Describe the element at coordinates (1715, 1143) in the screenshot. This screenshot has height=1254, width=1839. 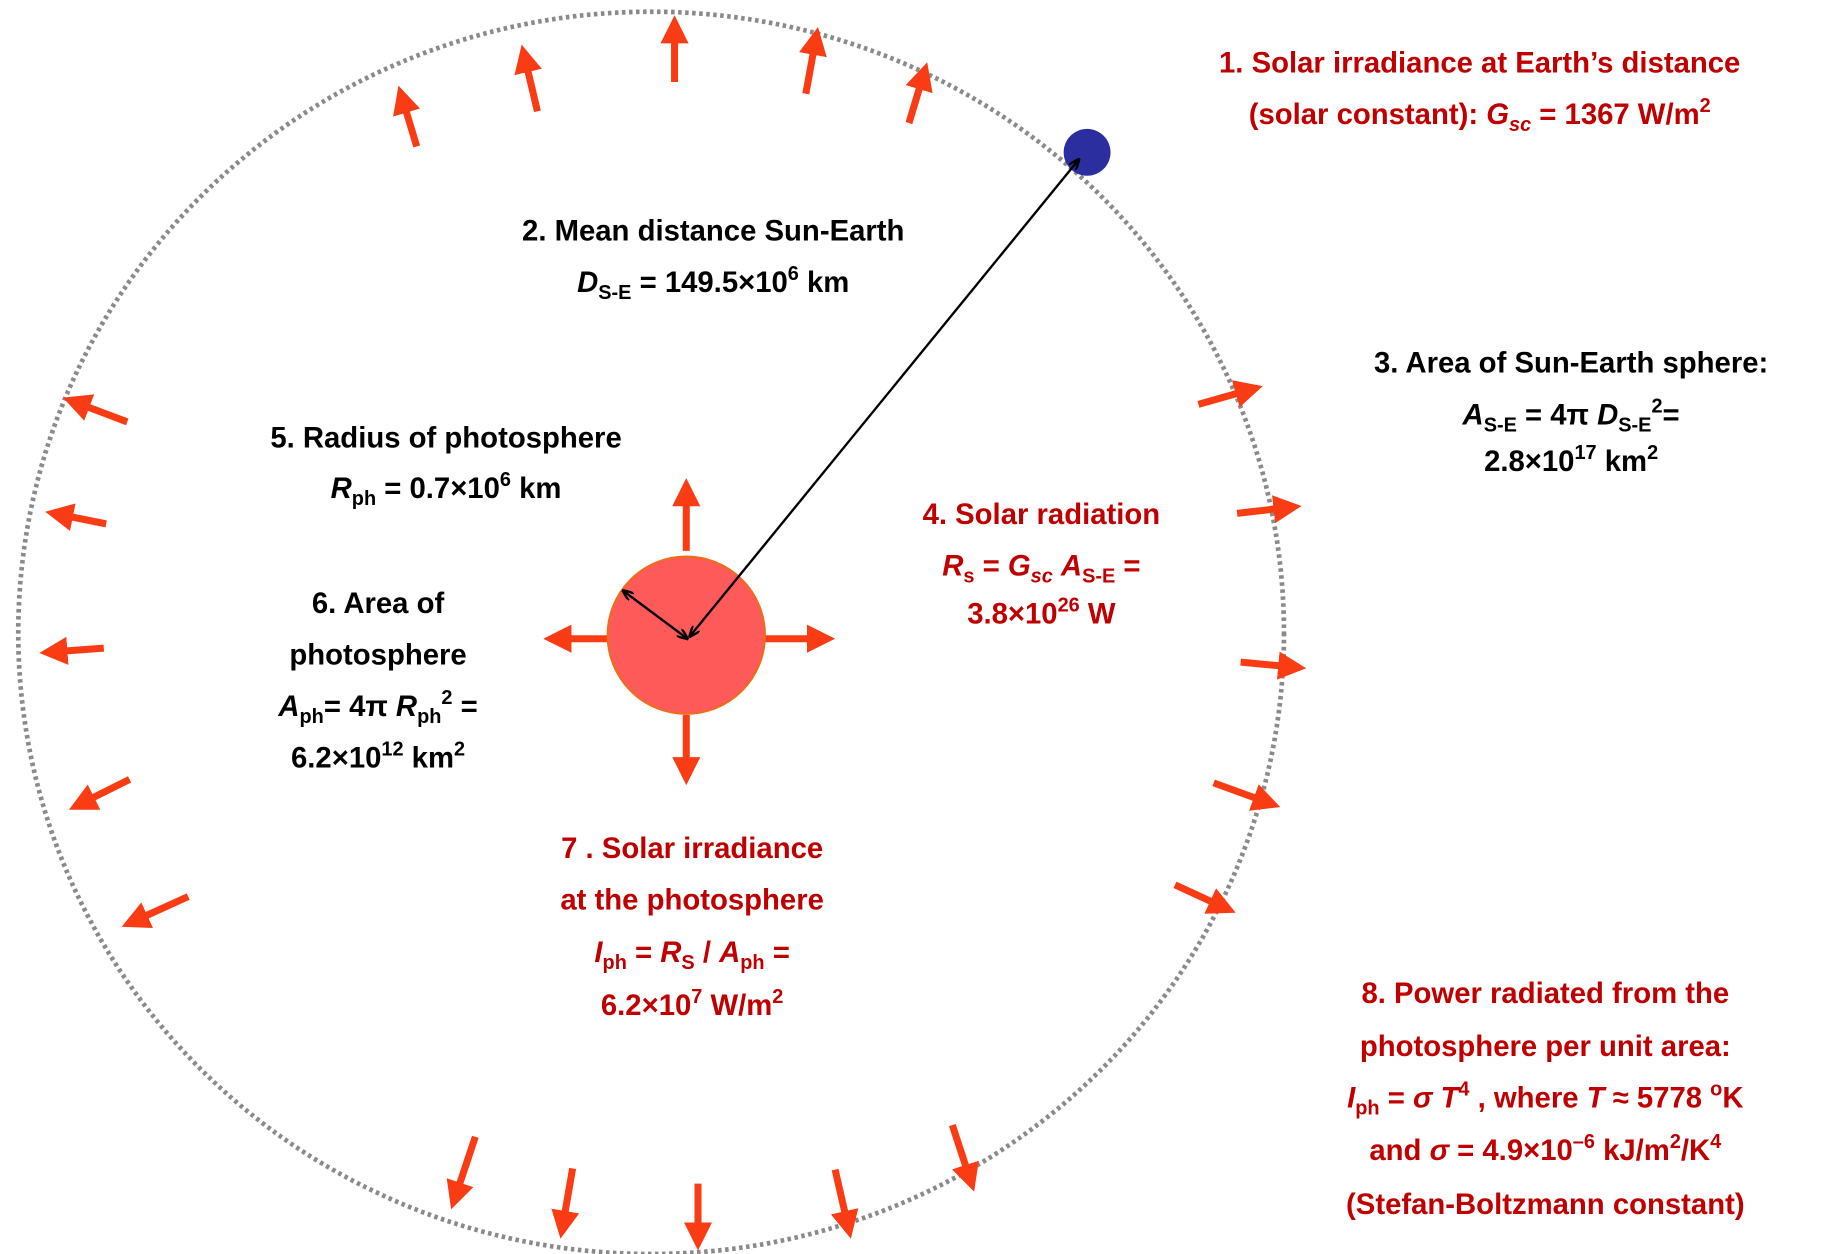
I see `text-run: 4` at that location.